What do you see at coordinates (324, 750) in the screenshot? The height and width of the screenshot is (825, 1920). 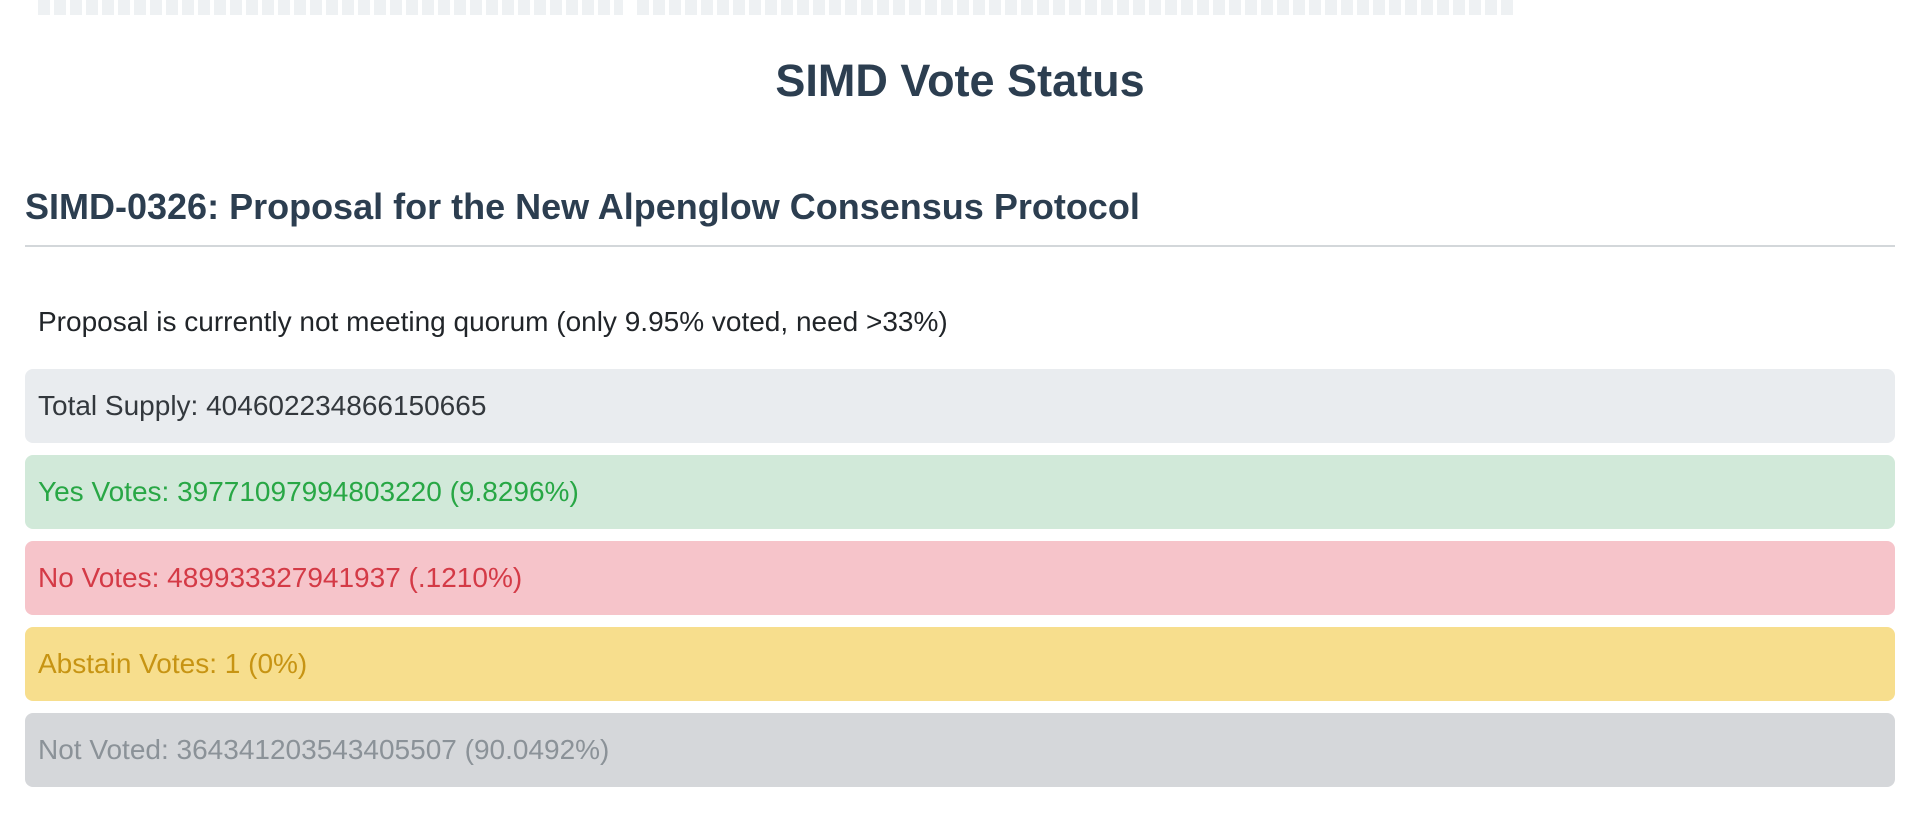 I see `vote-bar-text: Not Voted: 364341203543405507 (90.0492%)` at bounding box center [324, 750].